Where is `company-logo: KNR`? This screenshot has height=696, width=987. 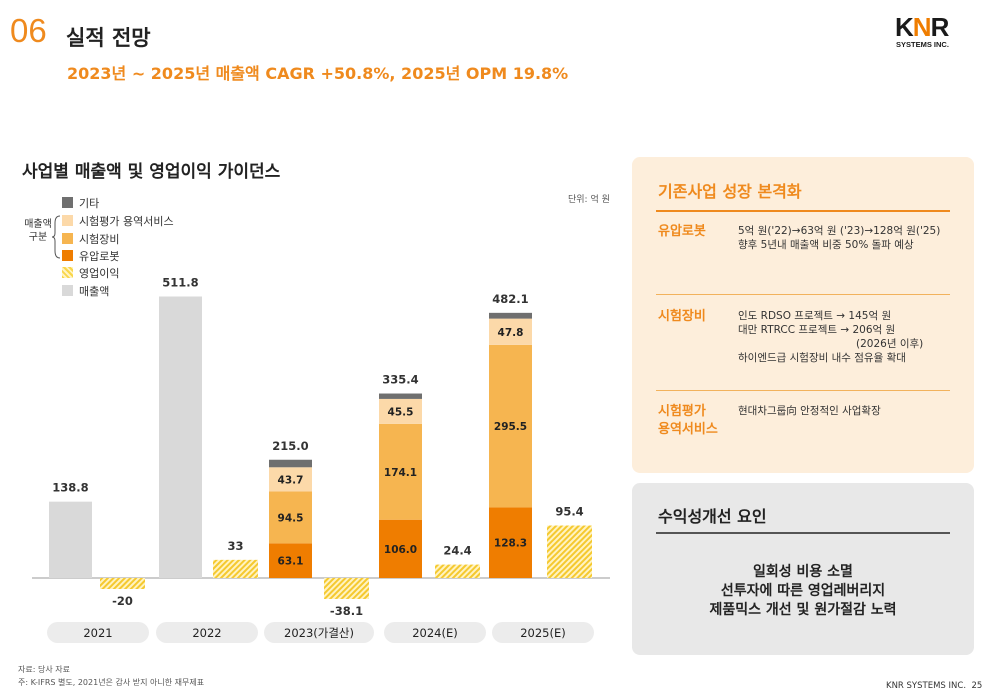
company-logo: KNR is located at coordinates (922, 27).